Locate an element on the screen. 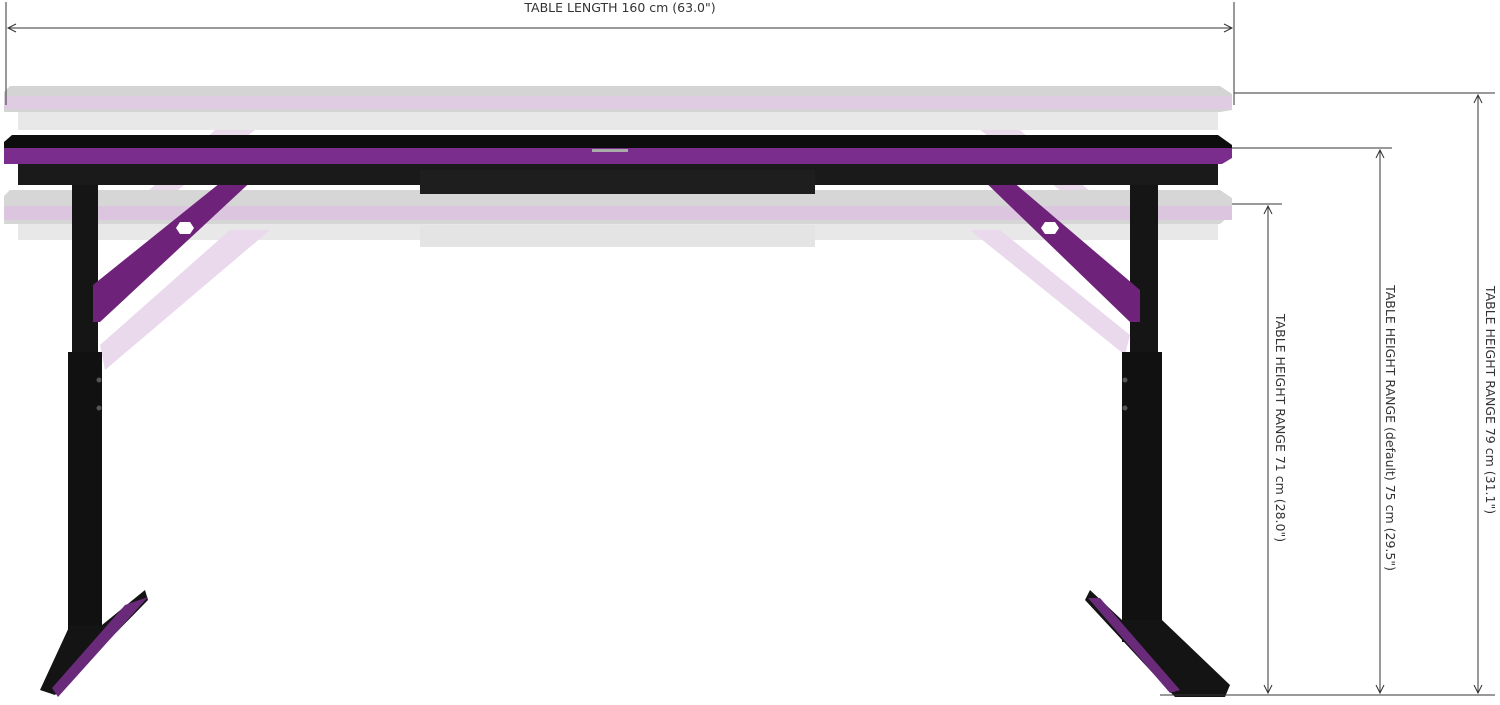  desk-top is located at coordinates (618, 164).